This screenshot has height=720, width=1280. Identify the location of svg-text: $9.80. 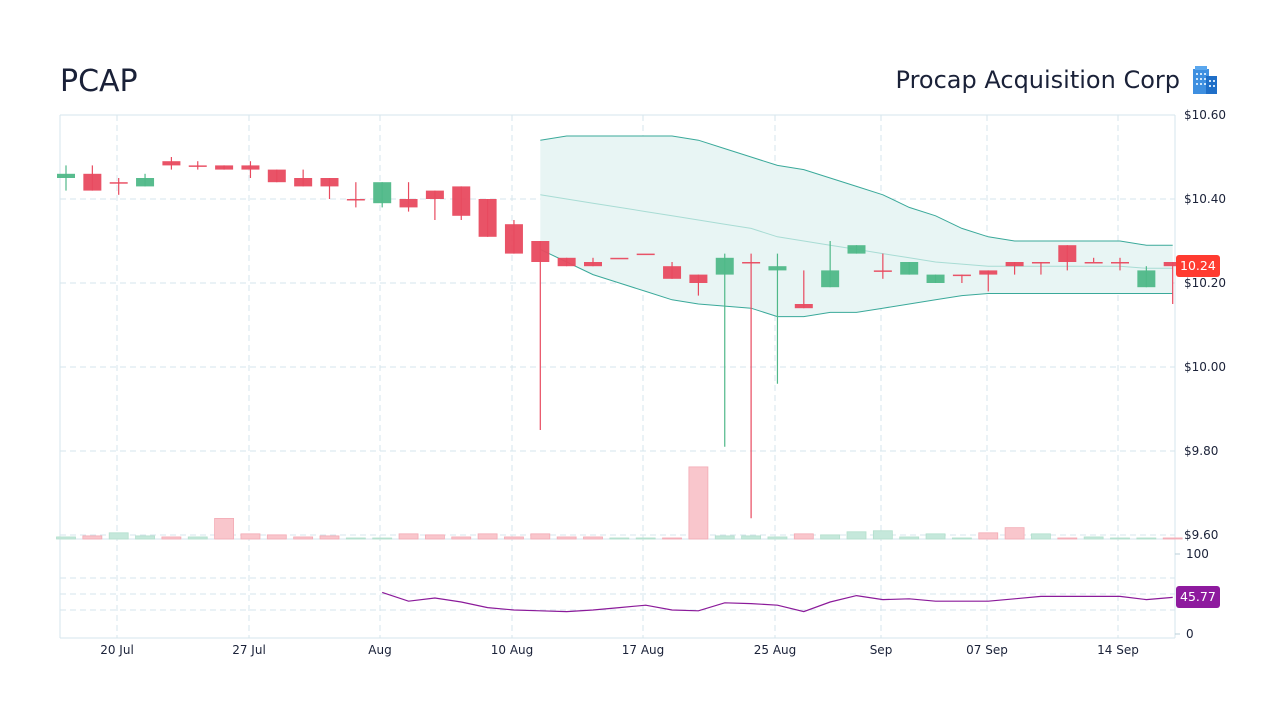
(1201, 451).